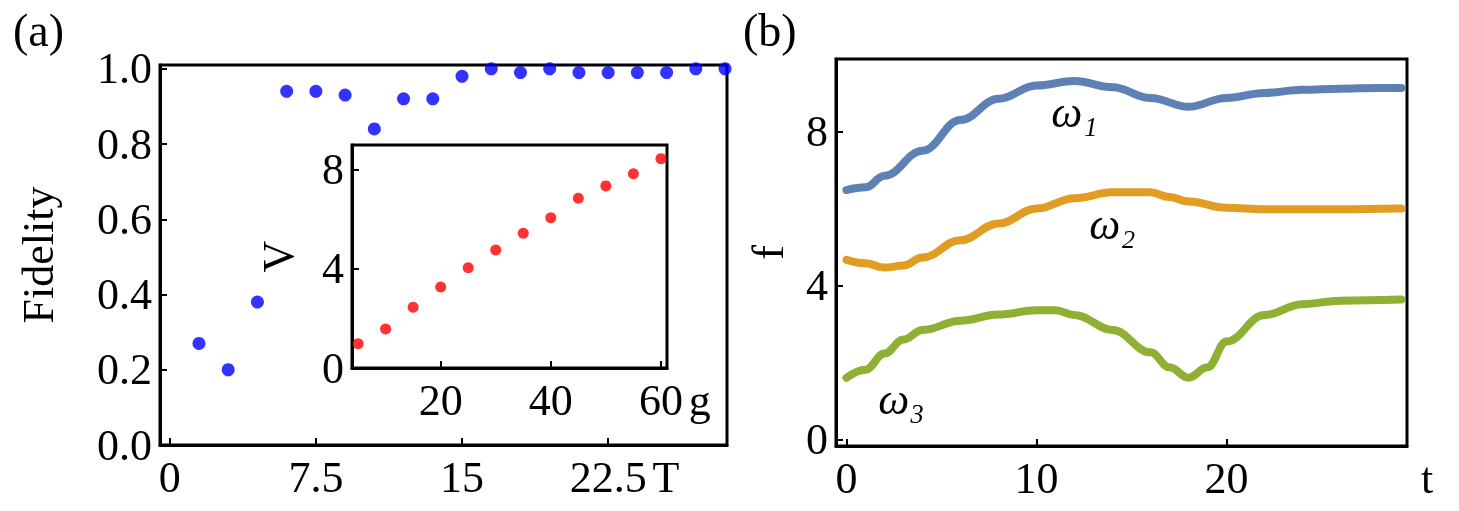 The image size is (1459, 511). What do you see at coordinates (1112, 224) in the screenshot?
I see `series-label: ω₂` at bounding box center [1112, 224].